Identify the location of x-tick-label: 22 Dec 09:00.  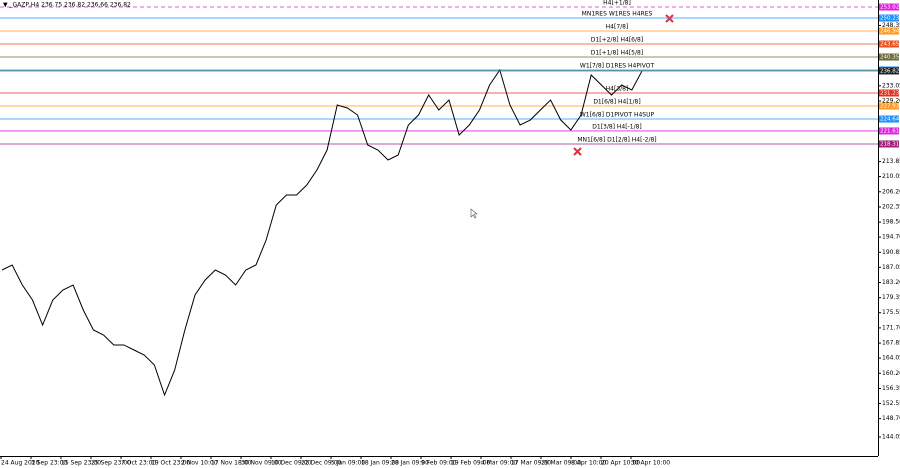
(321, 463).